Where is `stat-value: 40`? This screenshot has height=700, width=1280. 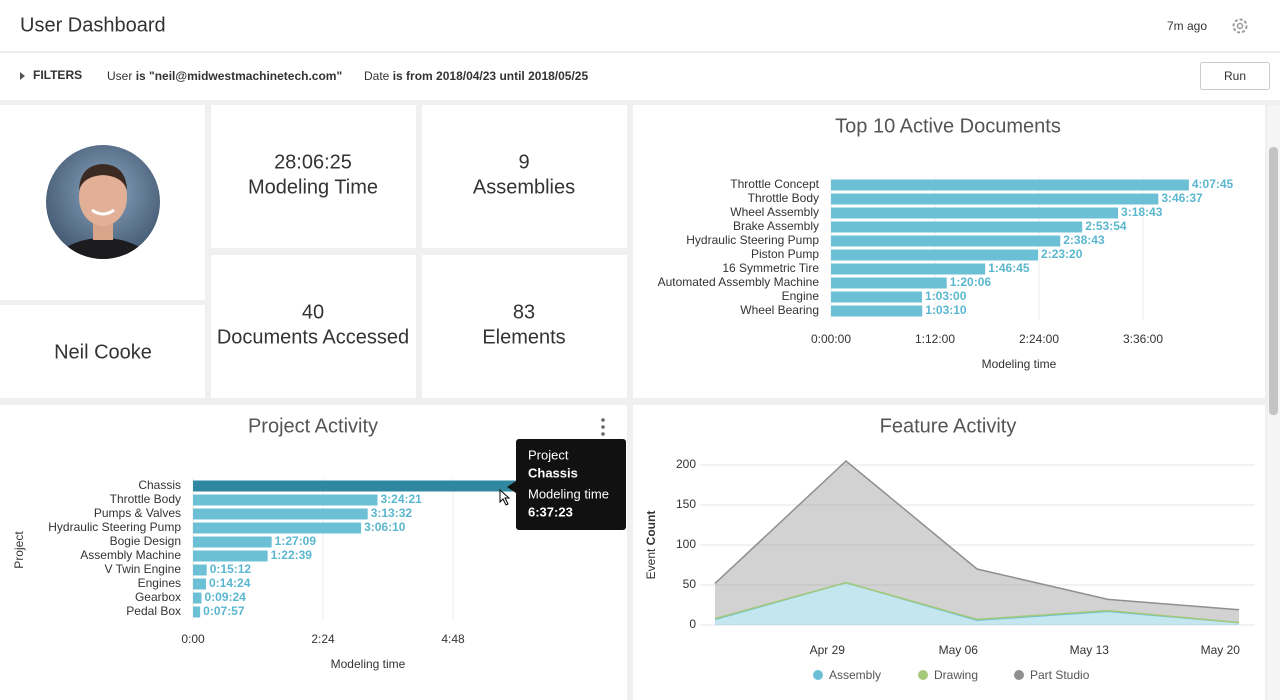
stat-value: 40 is located at coordinates (313, 312).